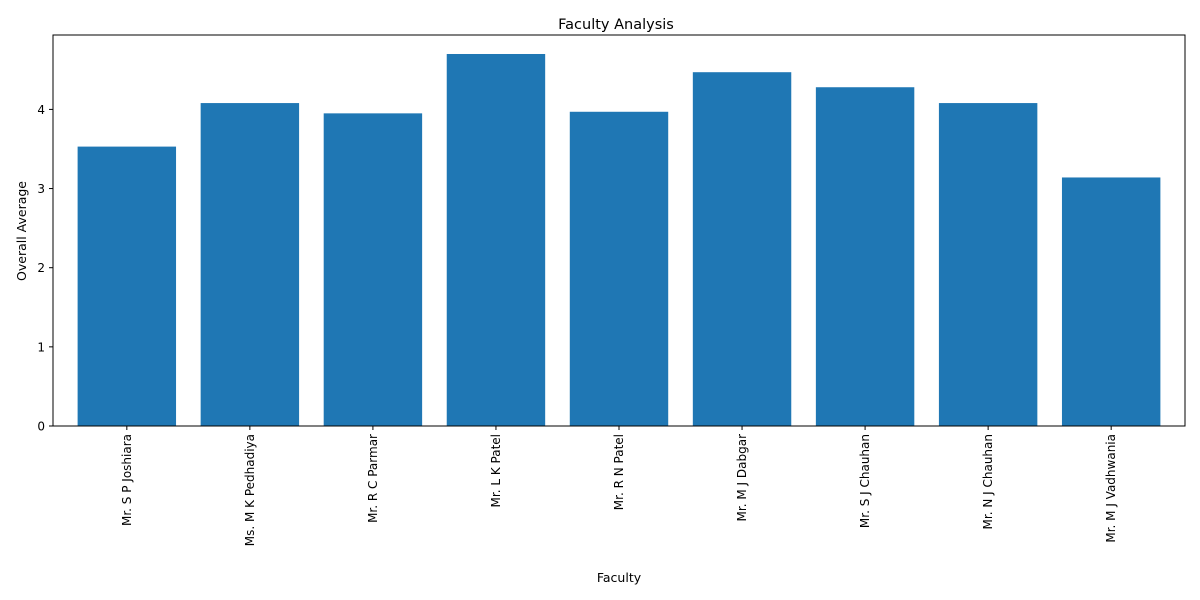 This screenshot has height=600, width=1200. I want to click on y-axis-label: Overall Average, so click(21, 231).